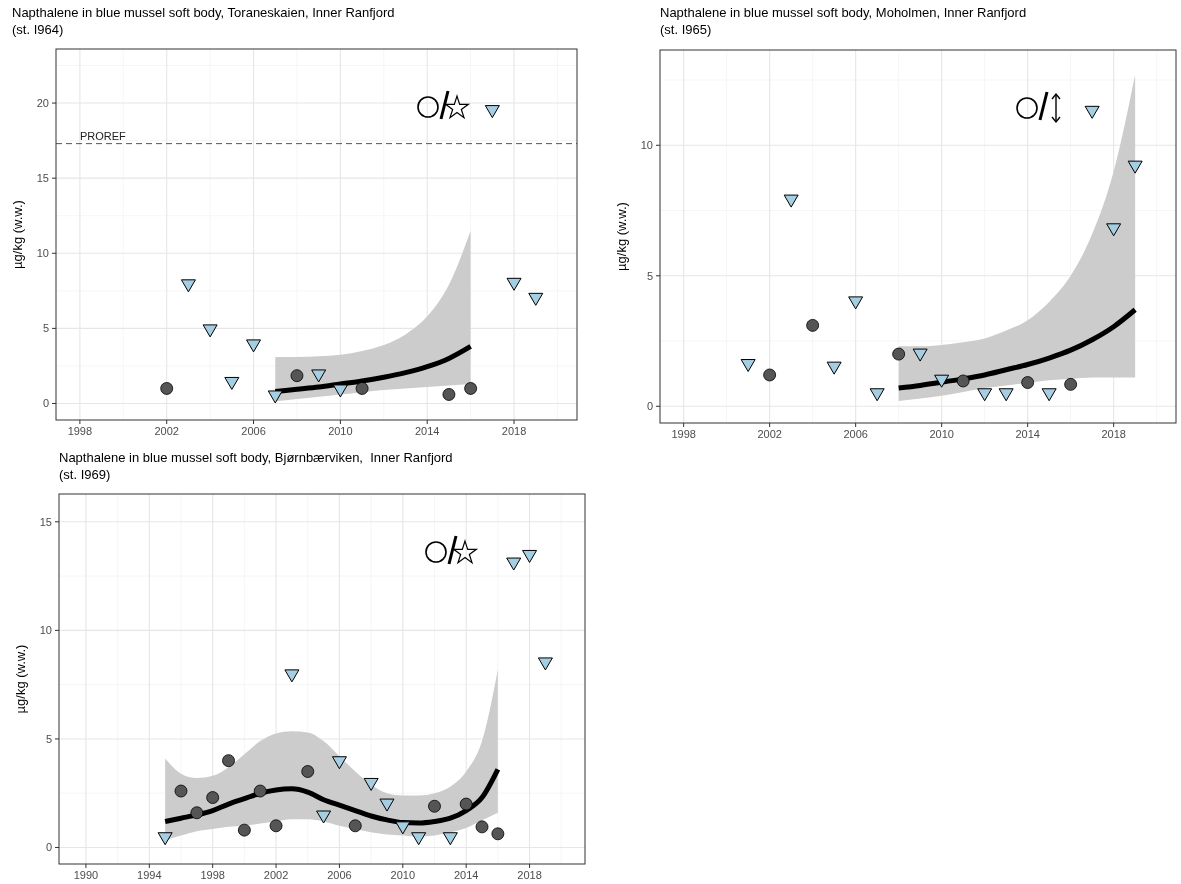 This screenshot has width=1181, height=884. What do you see at coordinates (86, 875) in the screenshot?
I see `x-tick-label: 1990` at bounding box center [86, 875].